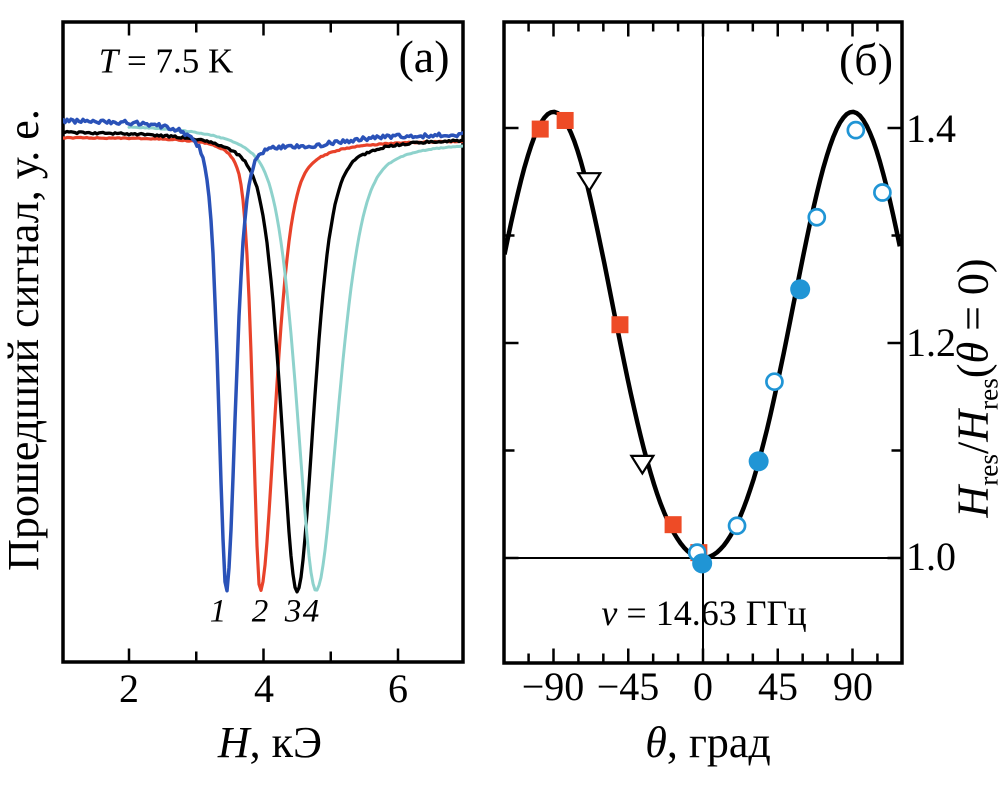  I want to click on frequency-symbol: ν, so click(609, 613).